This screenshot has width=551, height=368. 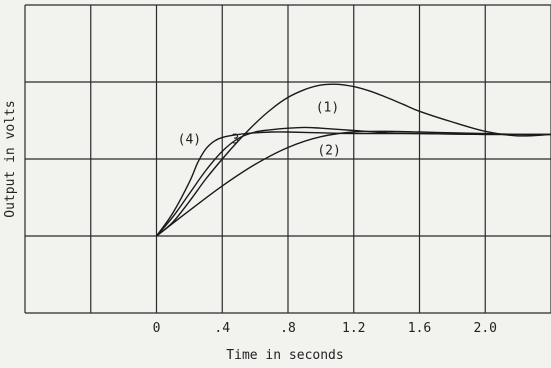 I want to click on x-tick-label: 1.6, so click(x=419, y=328).